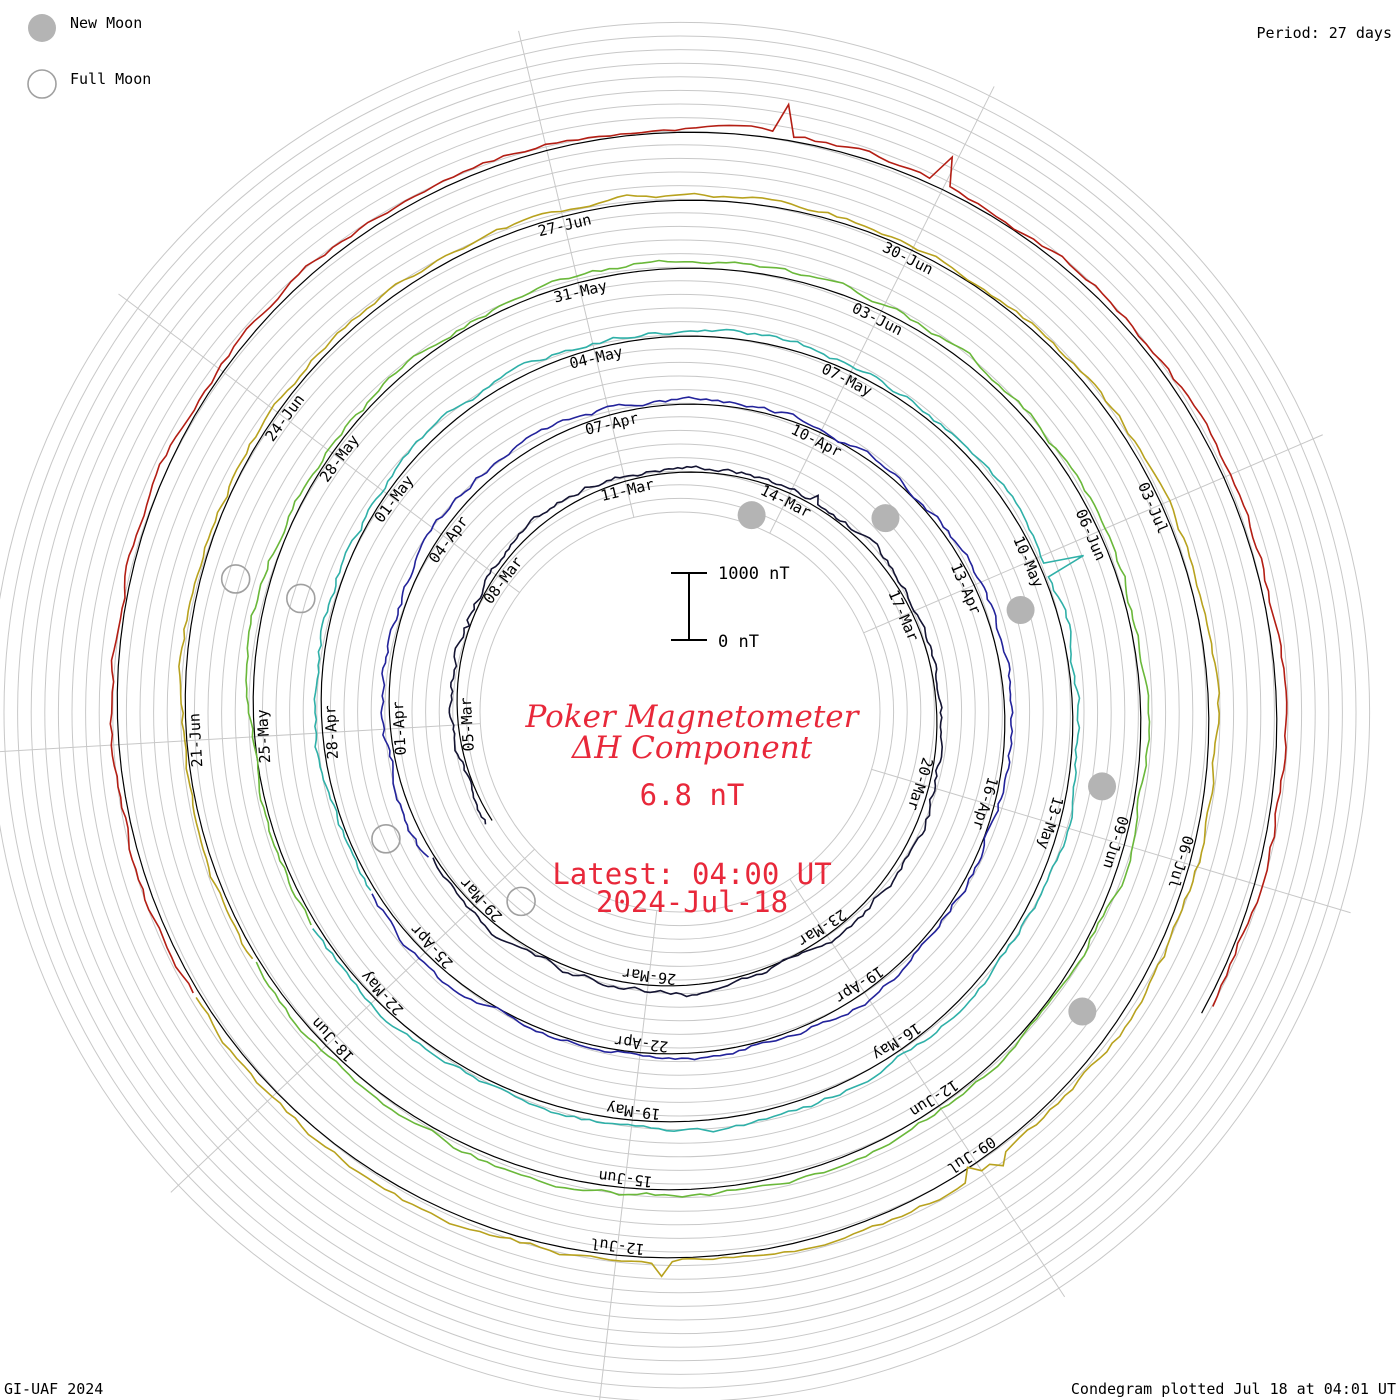 This screenshot has width=1400, height=1400. Describe the element at coordinates (42, 84) in the screenshot. I see `full-moon-icon` at that location.